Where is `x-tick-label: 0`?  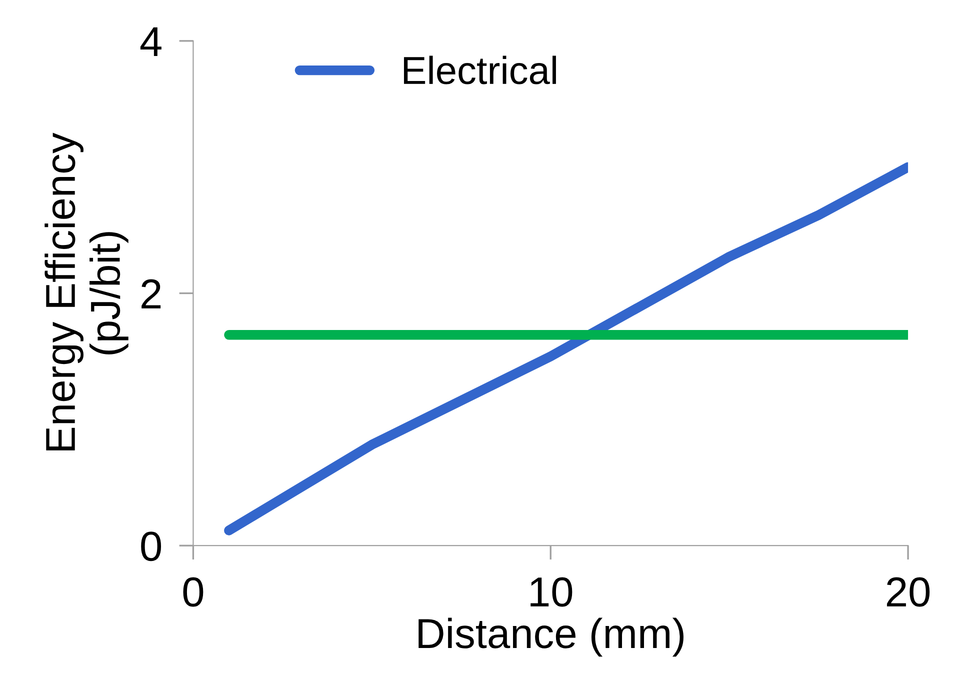 x-tick-label: 0 is located at coordinates (193, 592).